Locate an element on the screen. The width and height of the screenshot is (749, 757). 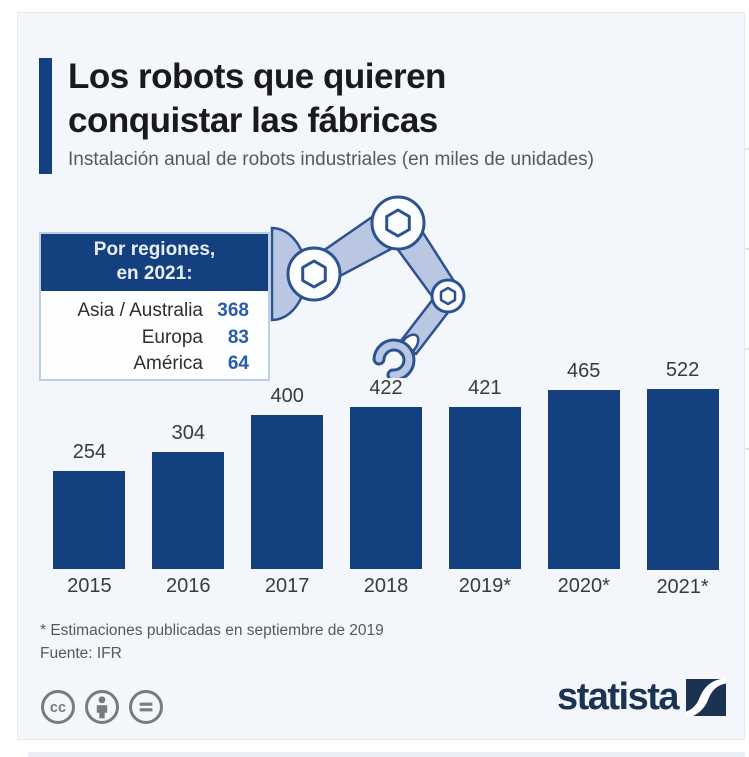
region-value: 64 is located at coordinates (238, 363).